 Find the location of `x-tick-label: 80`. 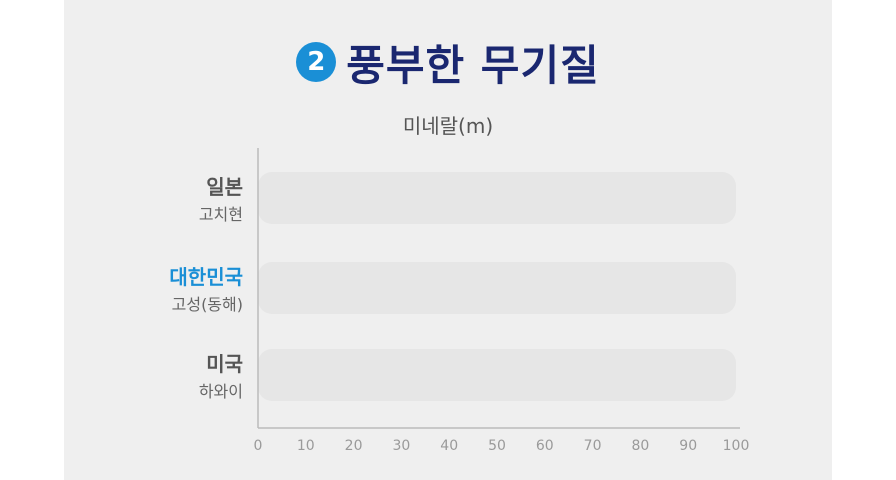

x-tick-label: 80 is located at coordinates (640, 446).